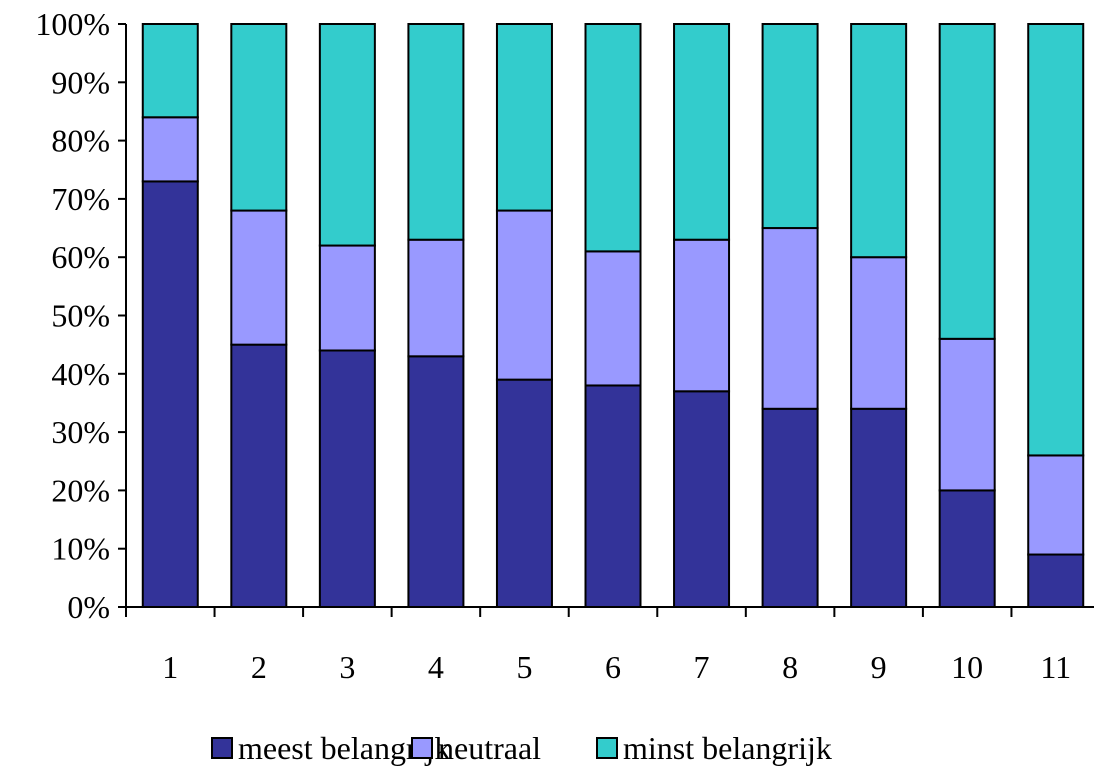 This screenshot has width=1094, height=779. I want to click on legend-item: neutraal, so click(476, 748).